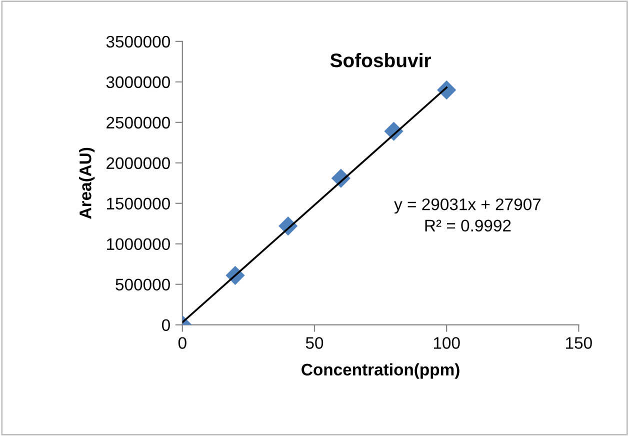 Image resolution: width=629 pixels, height=436 pixels. What do you see at coordinates (138, 122) in the screenshot?
I see `y-tick-label: 2500000` at bounding box center [138, 122].